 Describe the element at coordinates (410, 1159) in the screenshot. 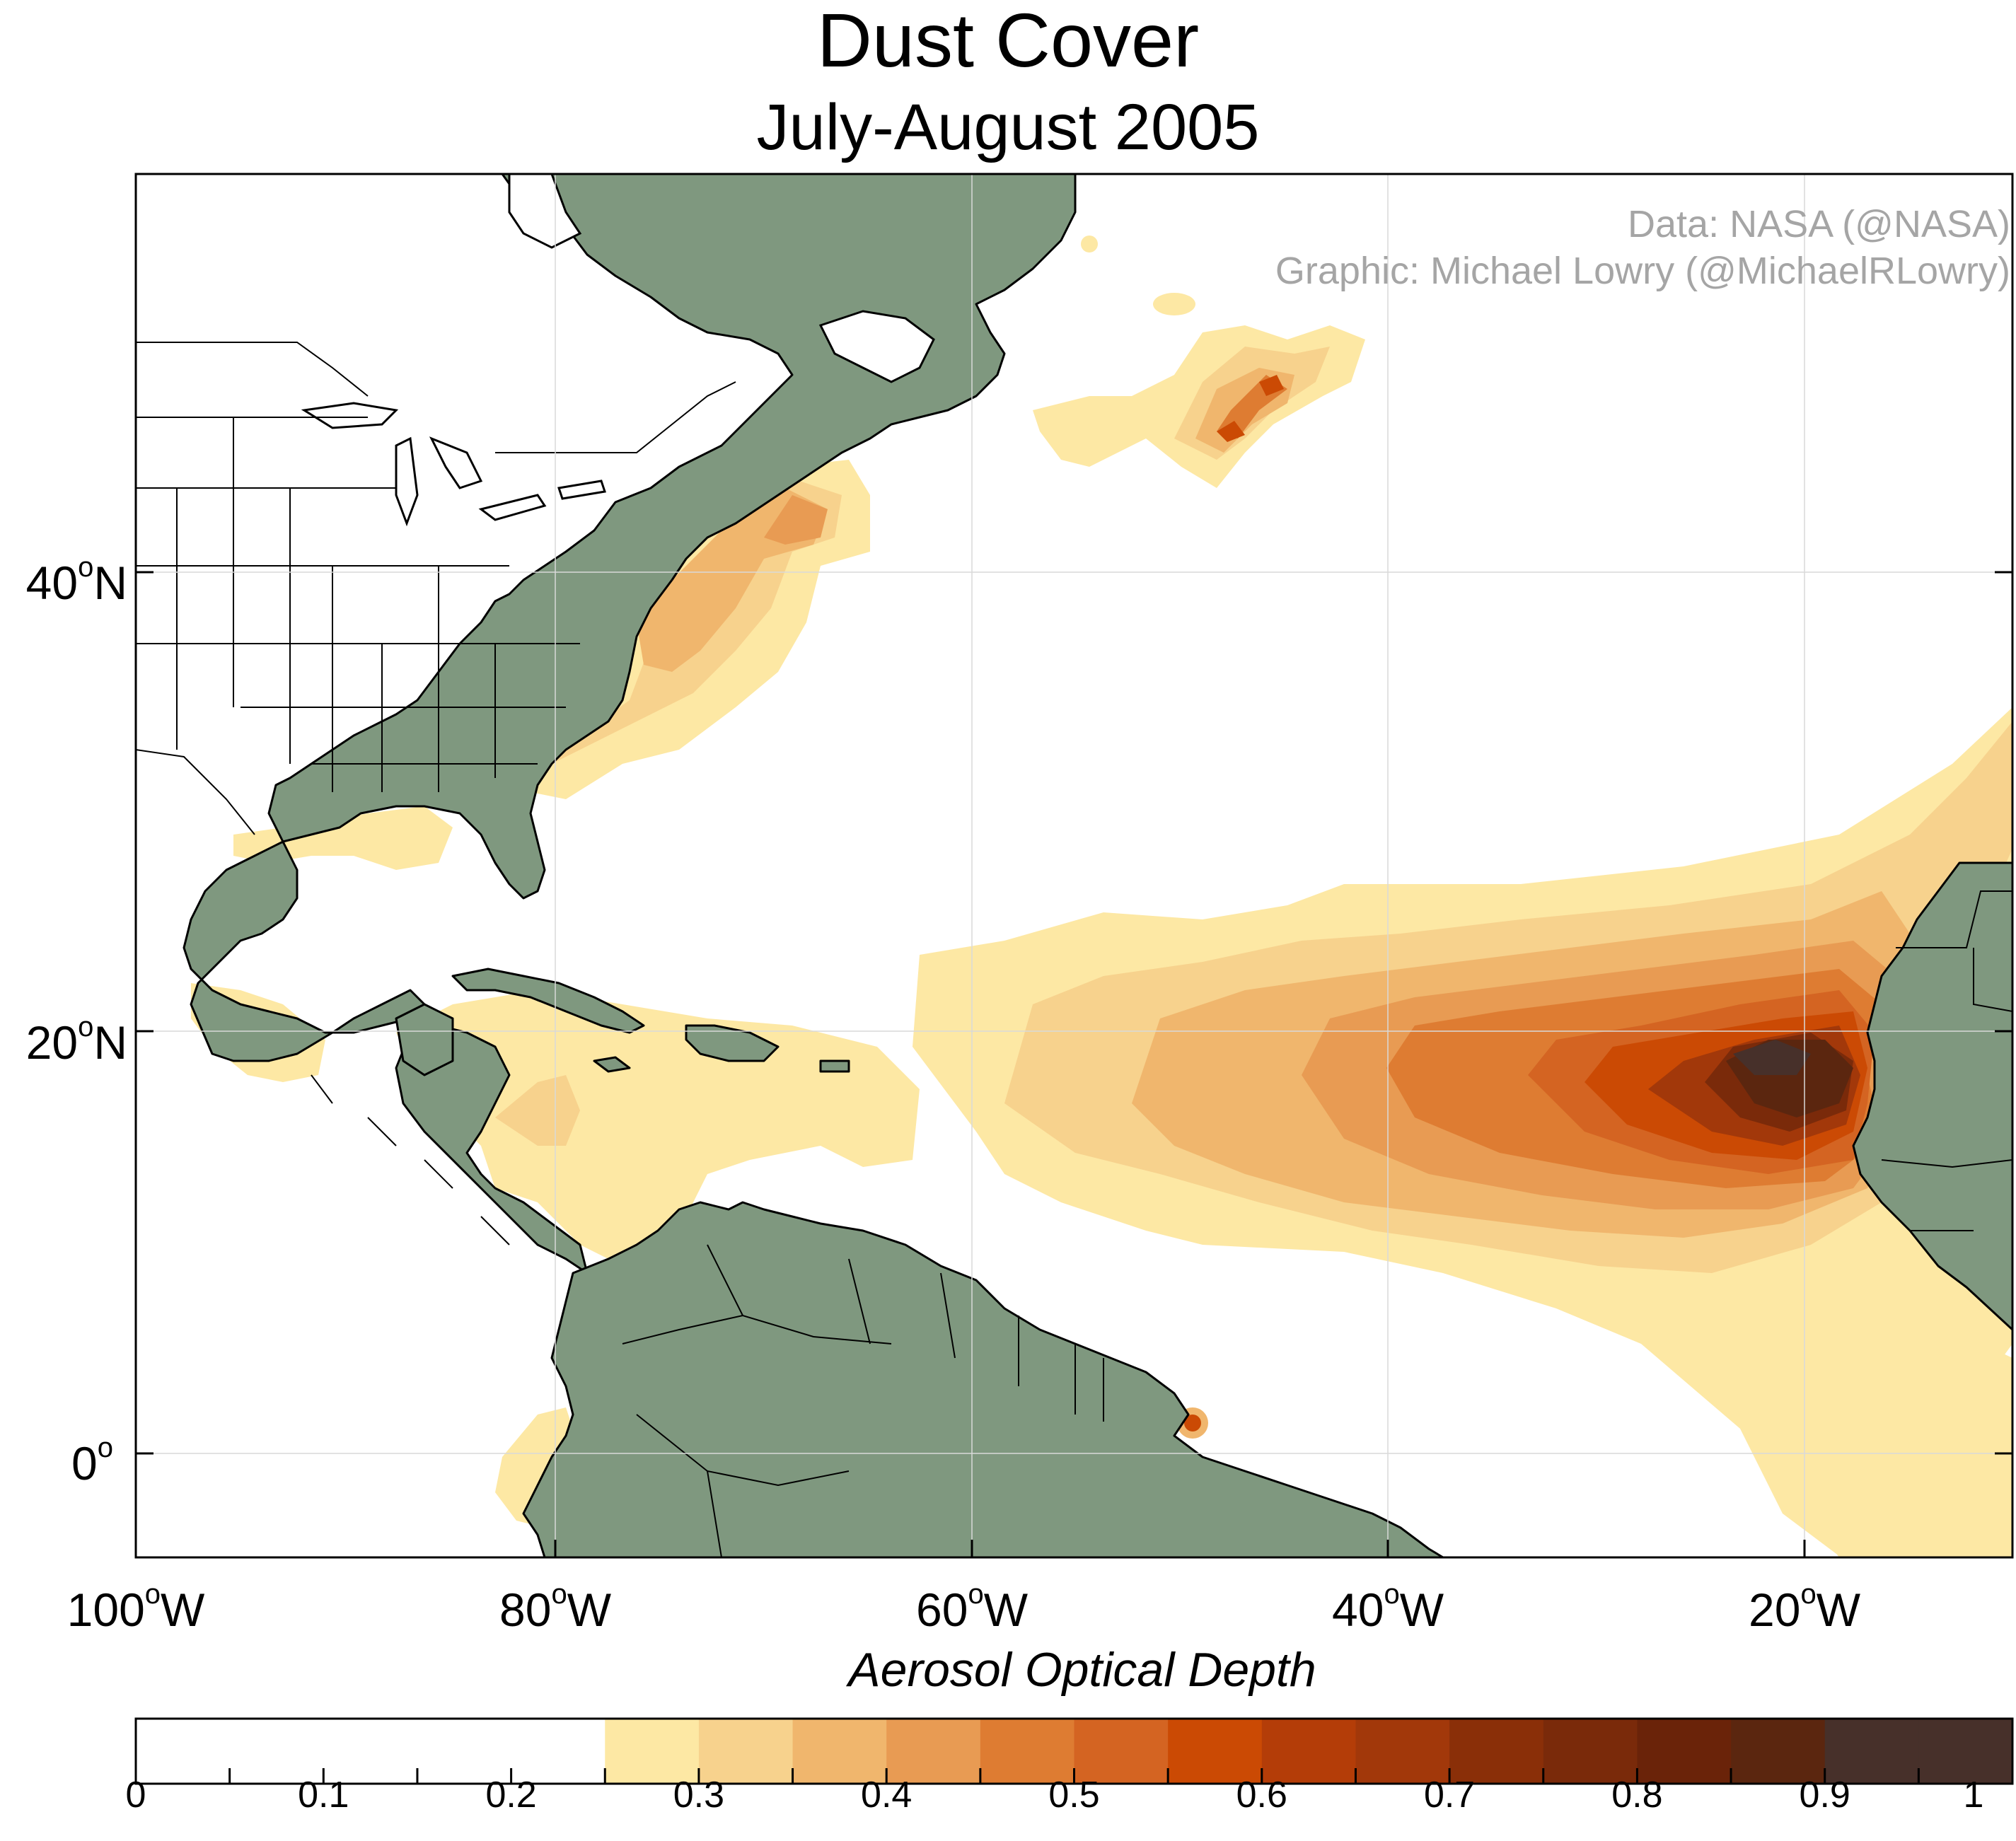

I see `central-america-borders` at that location.